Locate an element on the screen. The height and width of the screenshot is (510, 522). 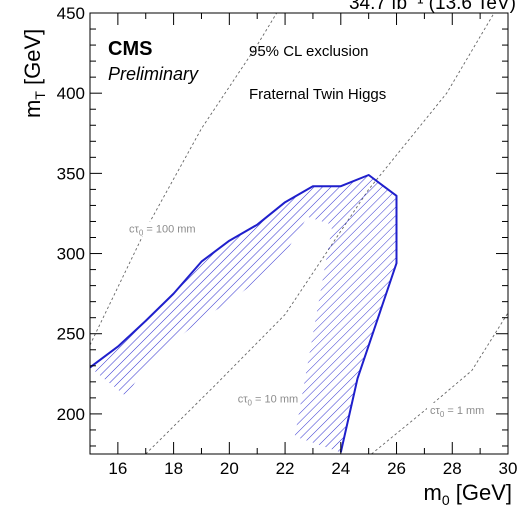
y-axis-label-var: m is located at coordinates (32, 109).